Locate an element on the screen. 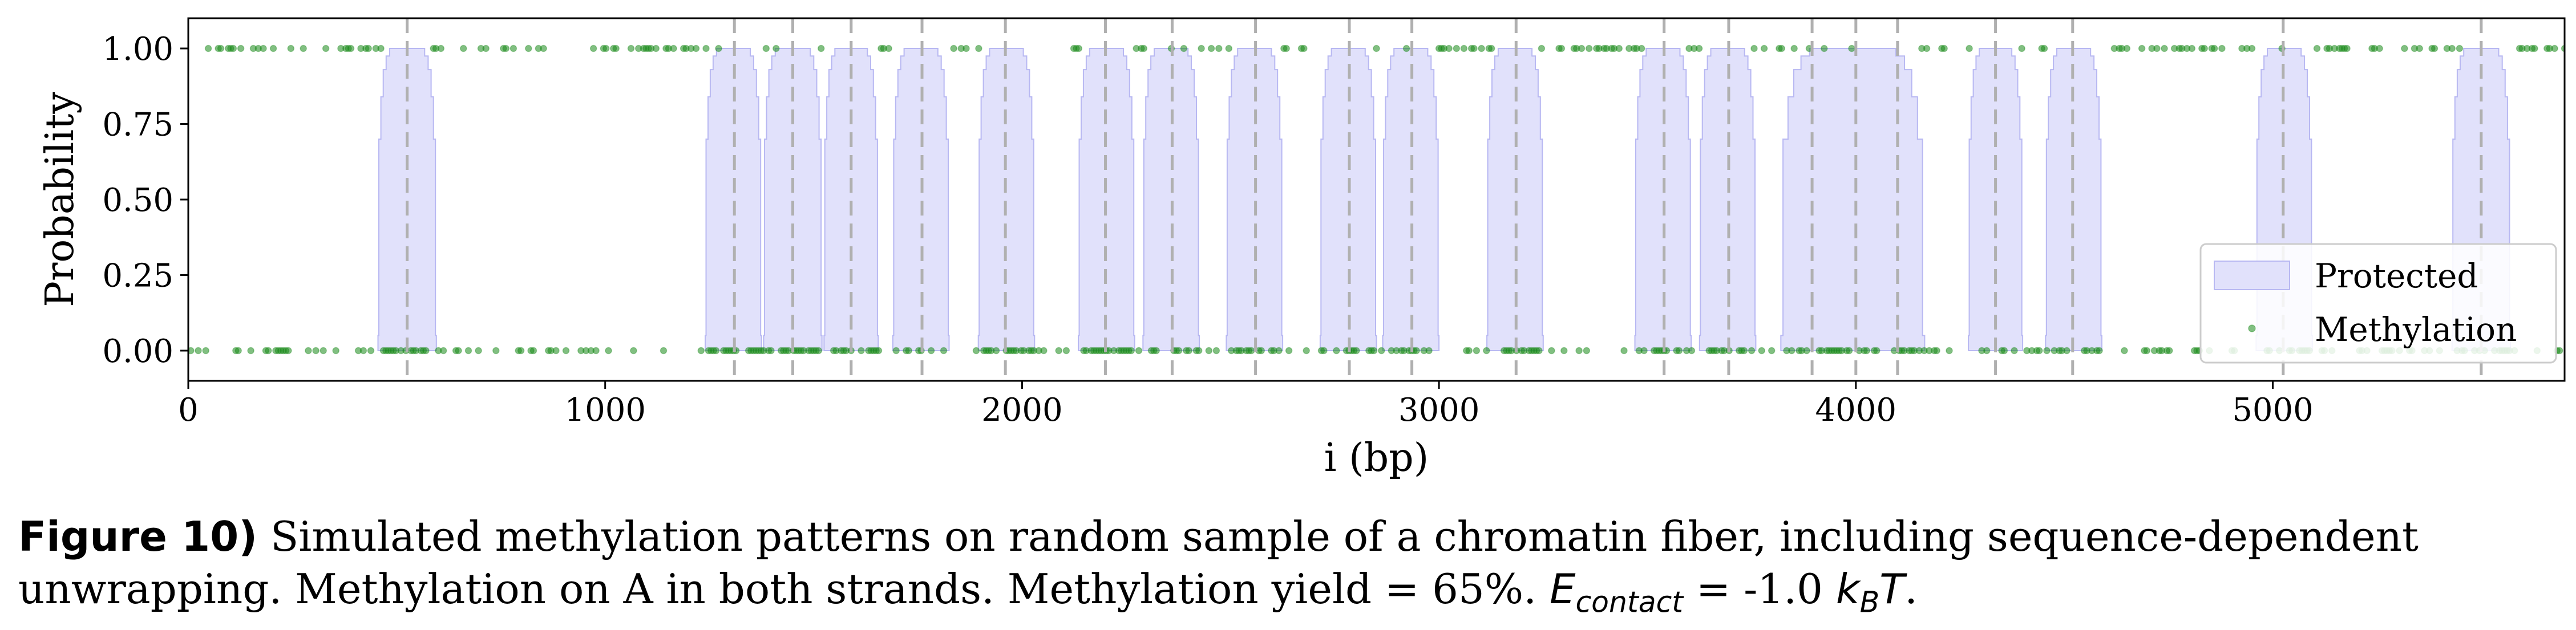 The image size is (2576, 630). x-tick-label: 5000 is located at coordinates (2273, 410).